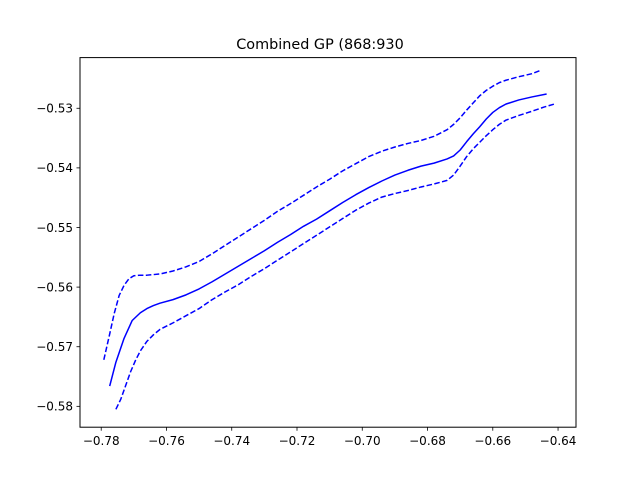 Image resolution: width=640 pixels, height=480 pixels. I want to click on y-tick-label: −0.54, so click(54, 168).